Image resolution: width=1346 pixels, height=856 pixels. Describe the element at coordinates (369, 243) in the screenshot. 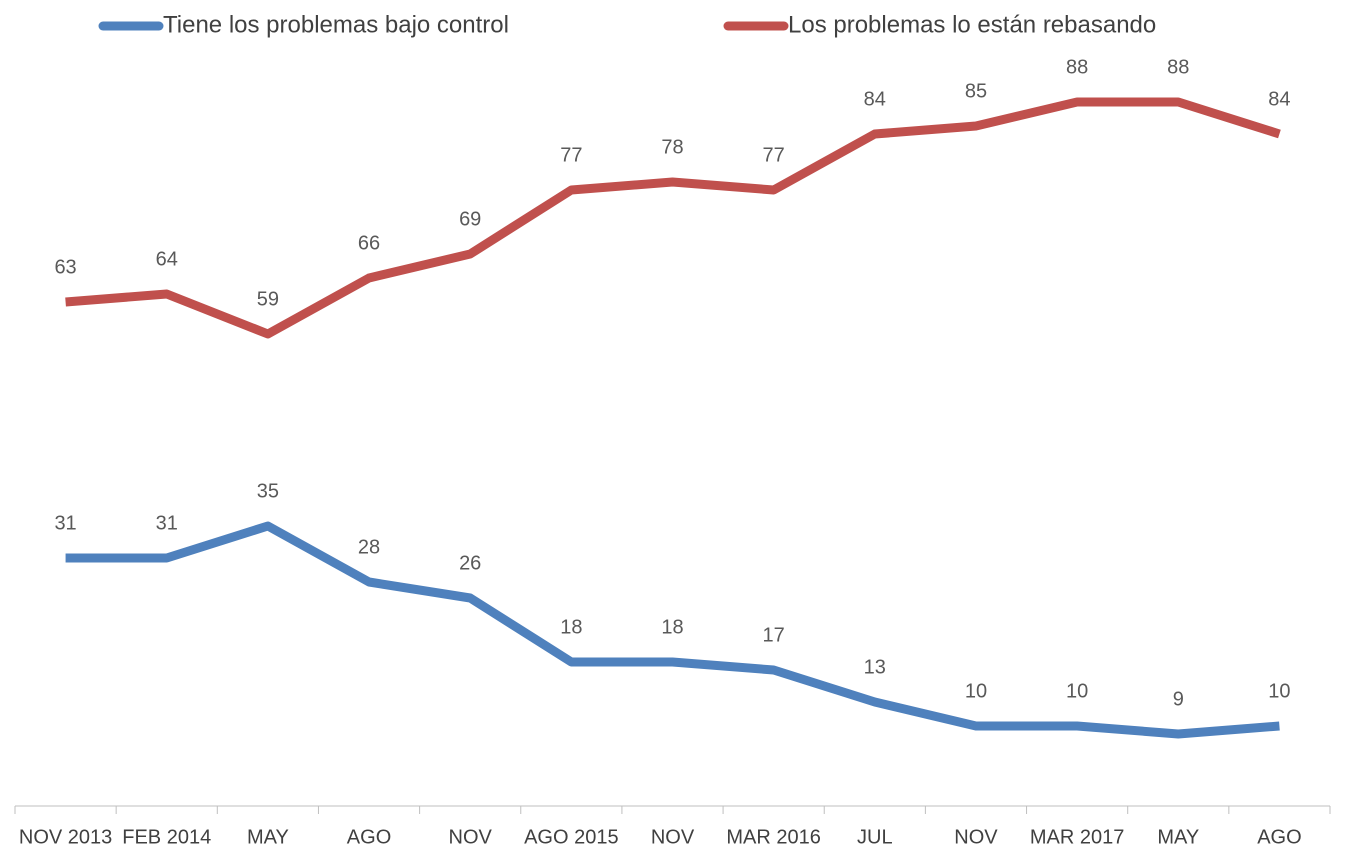

I see `data-label: 66` at that location.